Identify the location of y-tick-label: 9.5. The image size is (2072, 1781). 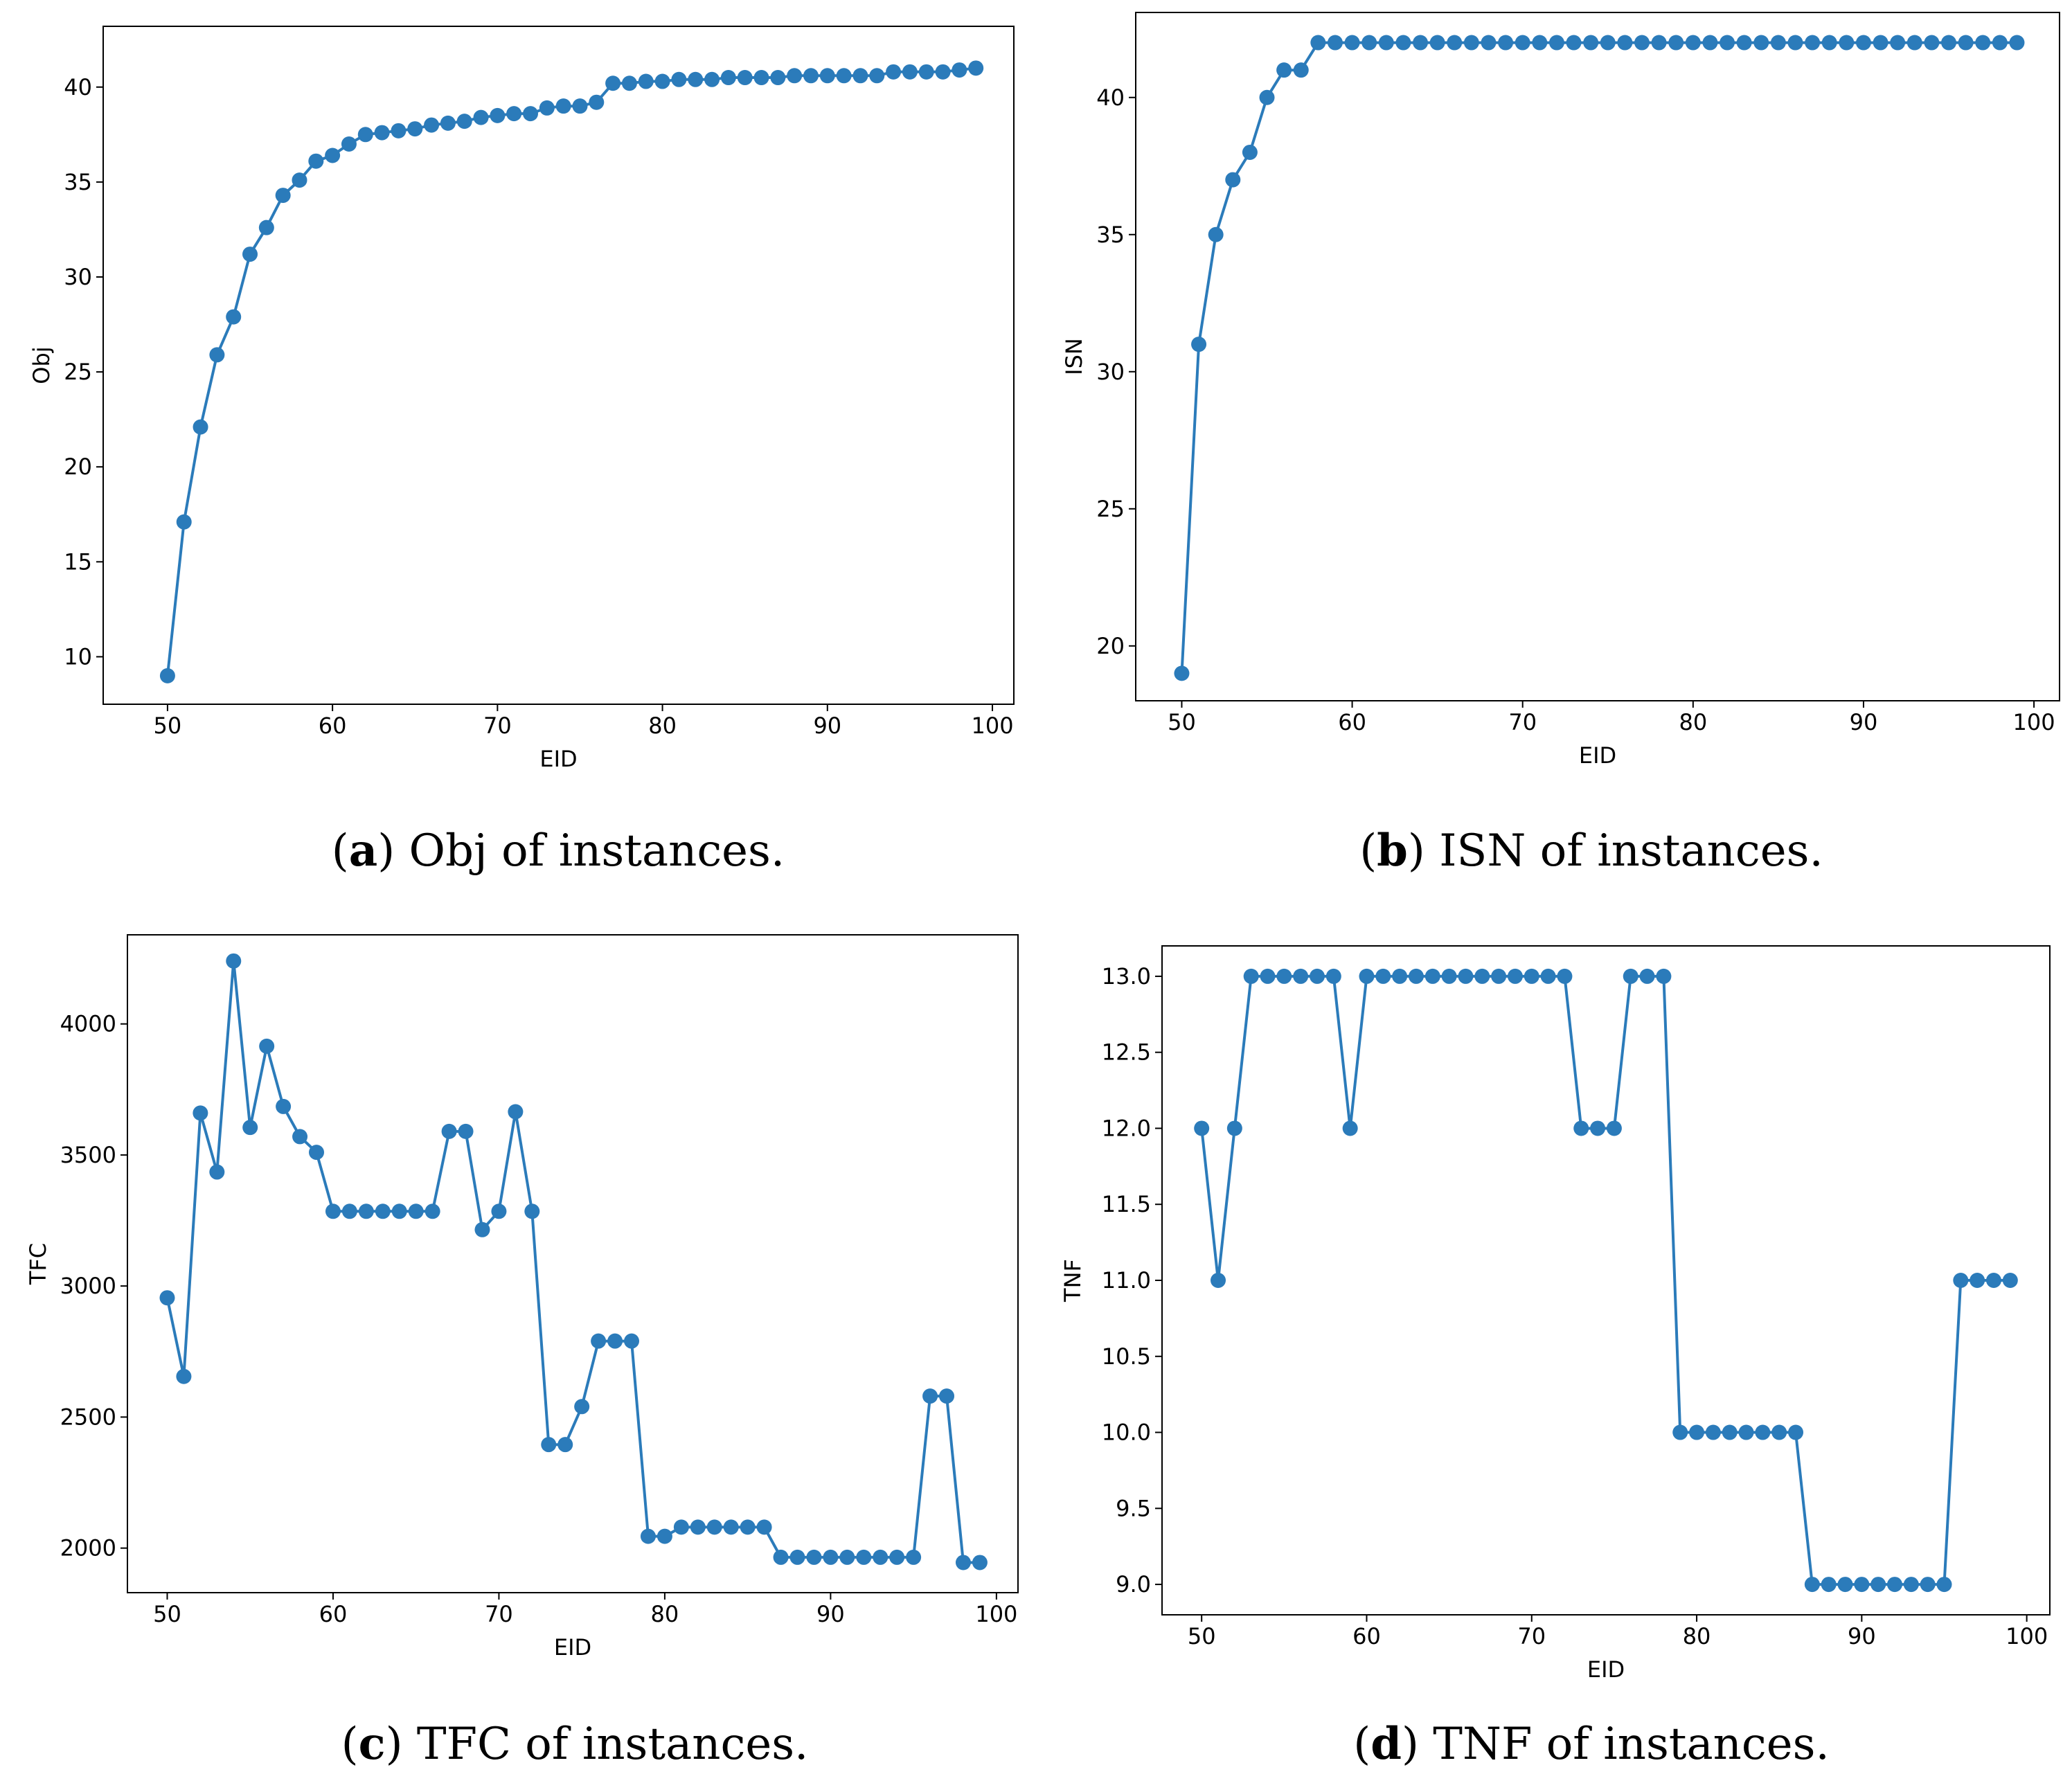
(1133, 1508).